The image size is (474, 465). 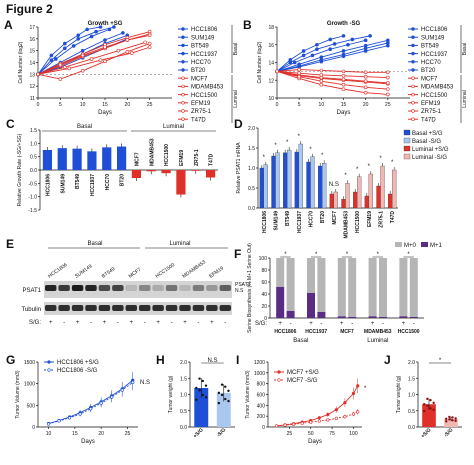 What do you see at coordinates (145, 288) in the screenshot?
I see `psat1-band` at bounding box center [145, 288].